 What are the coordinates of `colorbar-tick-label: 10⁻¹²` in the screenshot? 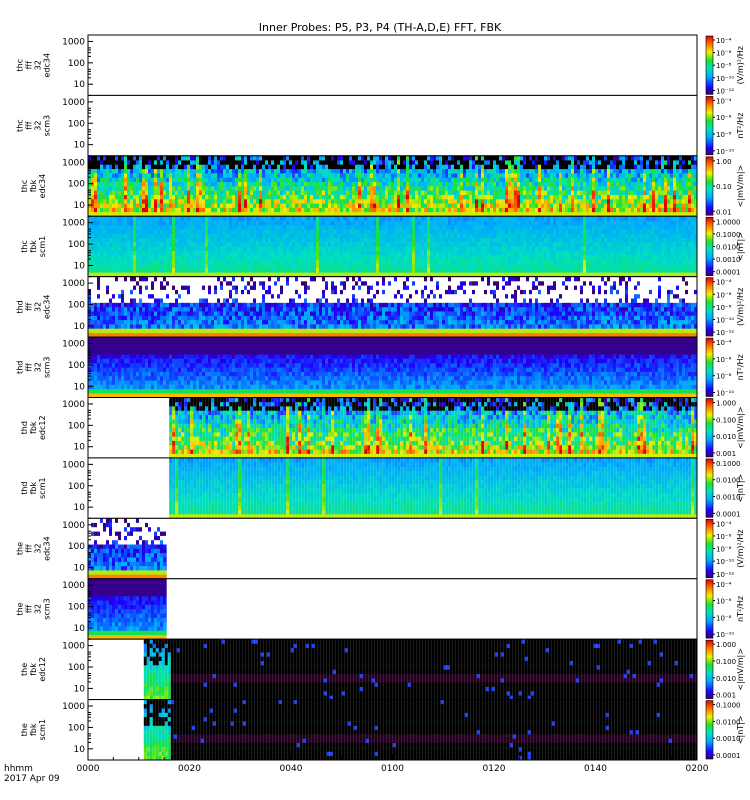 It's located at (725, 91).